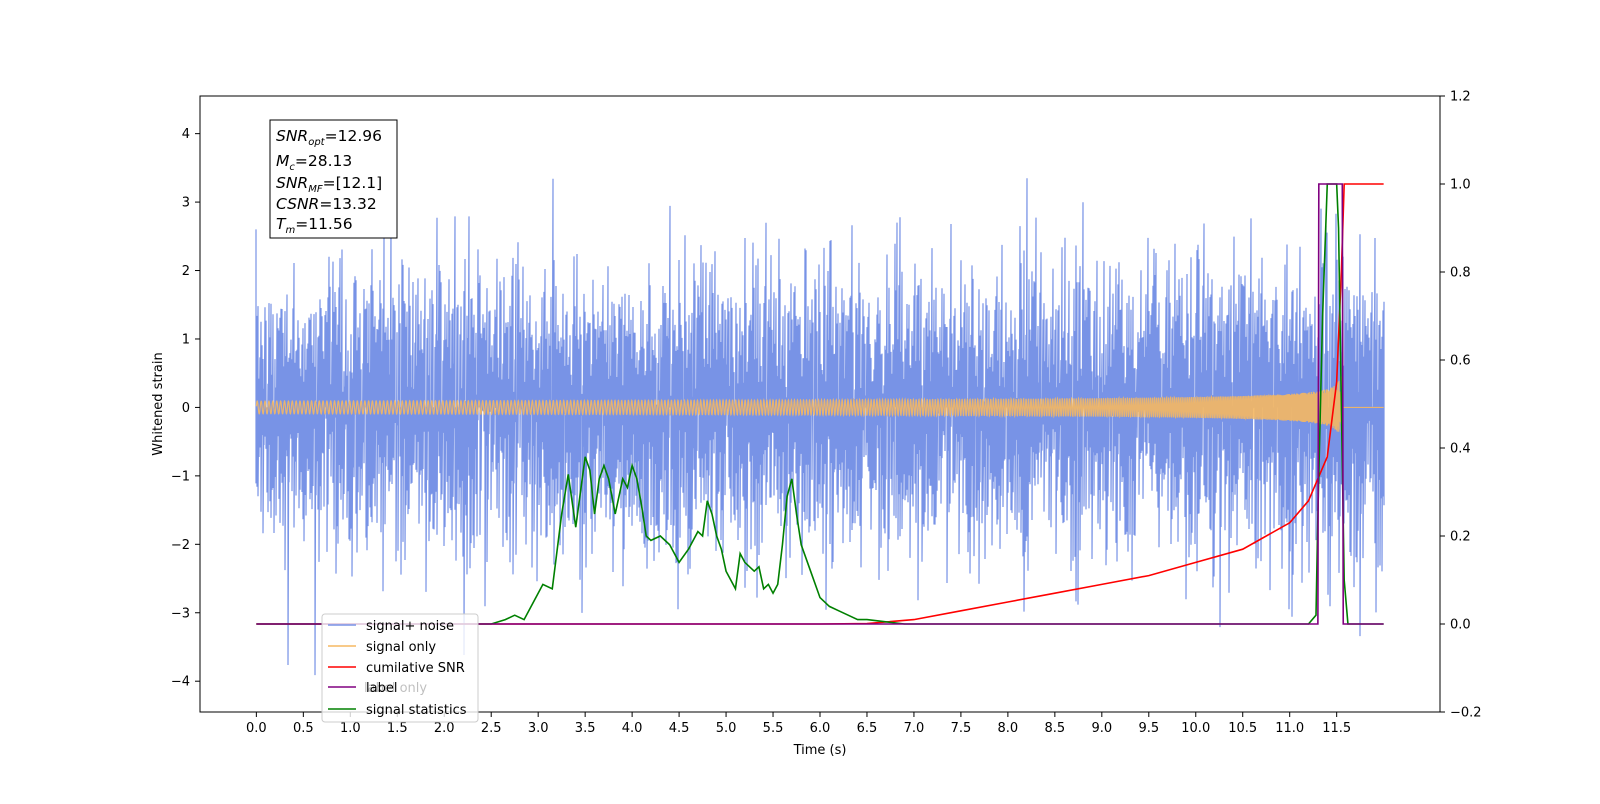  I want to click on x-tick-label: 1.5, so click(397, 728).